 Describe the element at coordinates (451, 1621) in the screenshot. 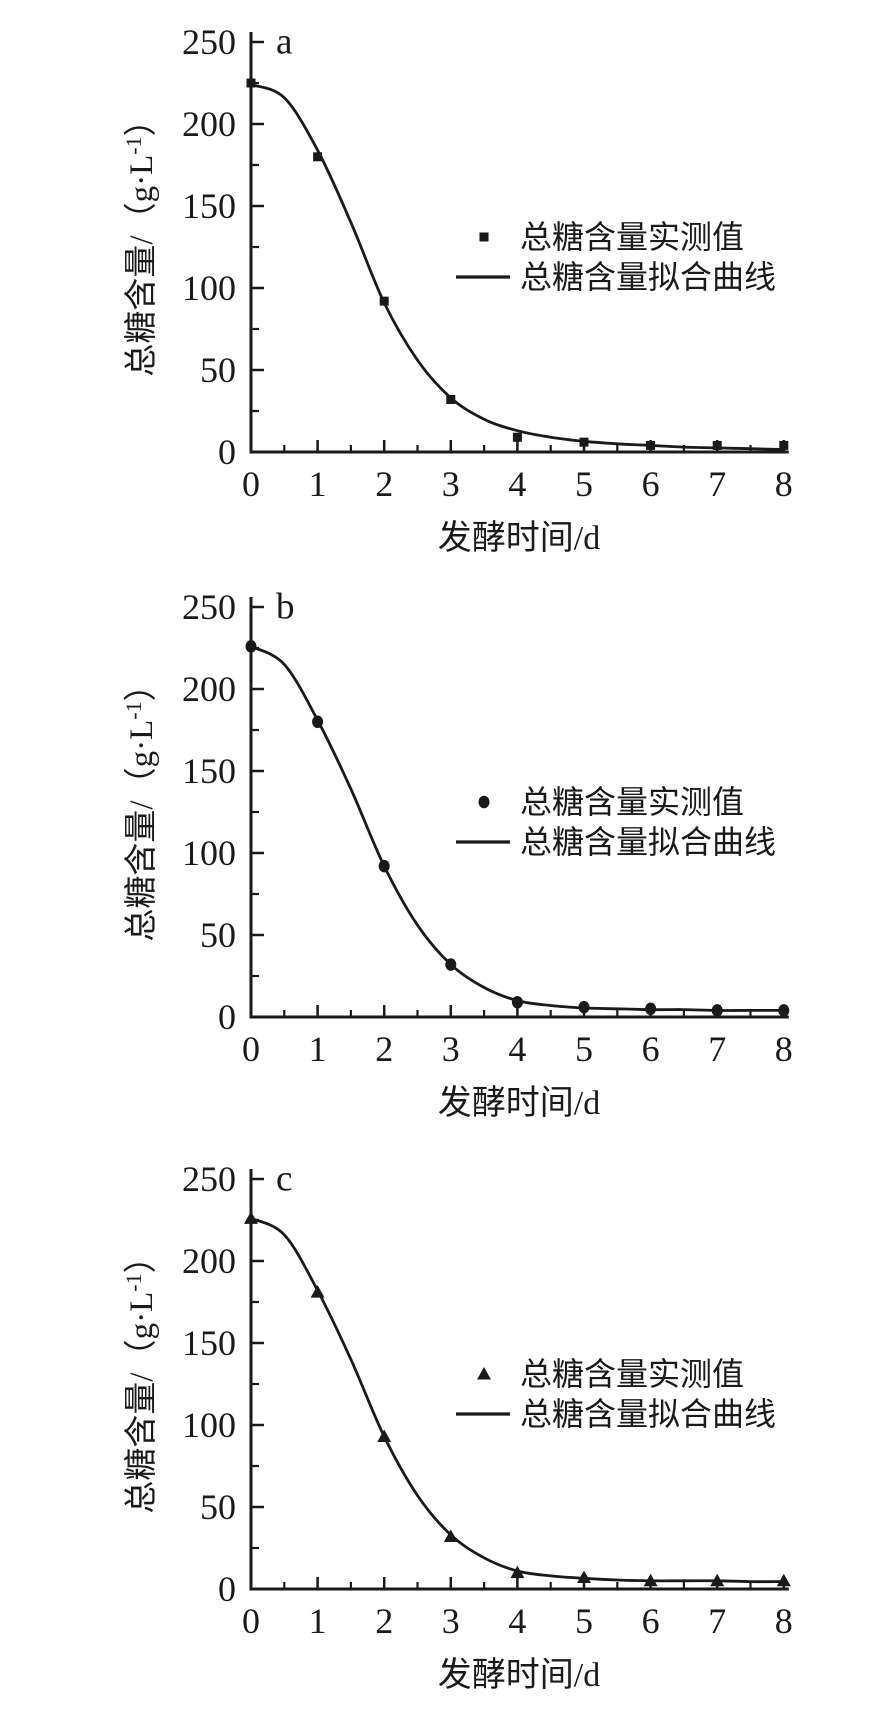

I see `x-tick-label: 3` at that location.